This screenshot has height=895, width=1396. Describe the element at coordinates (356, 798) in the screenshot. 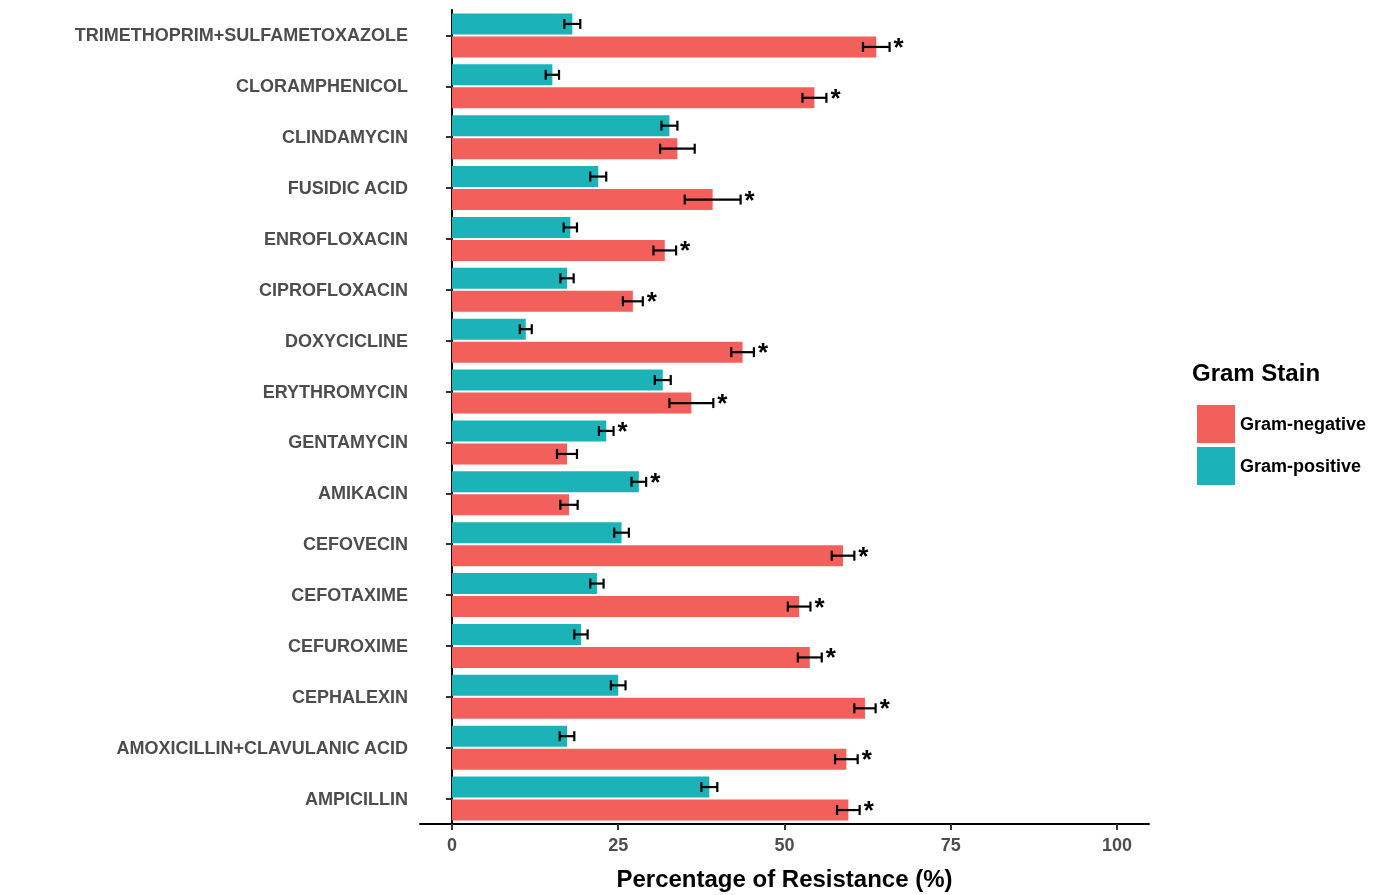

I see `y-tick-label: AMPICILLIN` at that location.